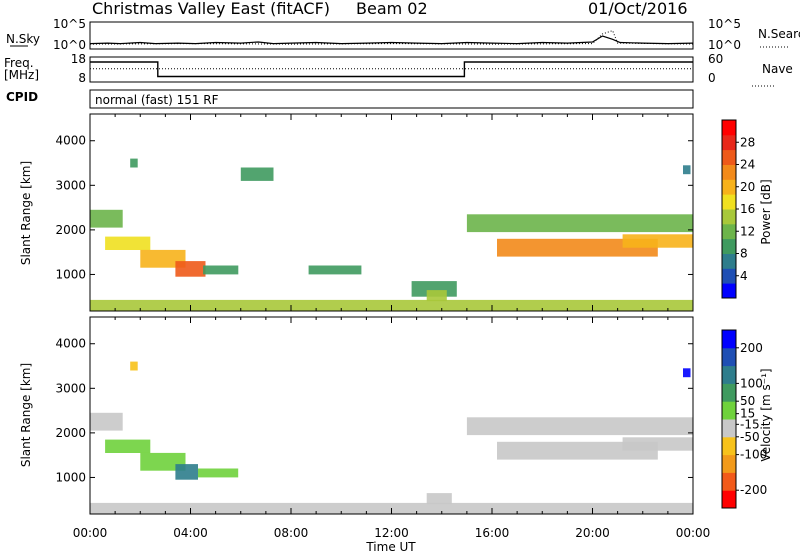 The height and width of the screenshot is (554, 800). I want to click on beam-title: Beam 02, so click(392, 9).